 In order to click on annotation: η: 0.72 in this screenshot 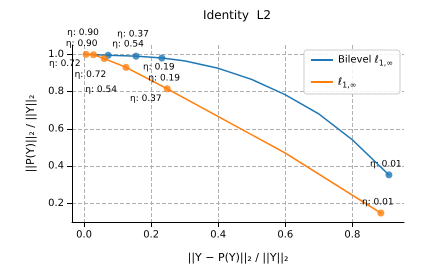, I will do `click(90, 75)`.